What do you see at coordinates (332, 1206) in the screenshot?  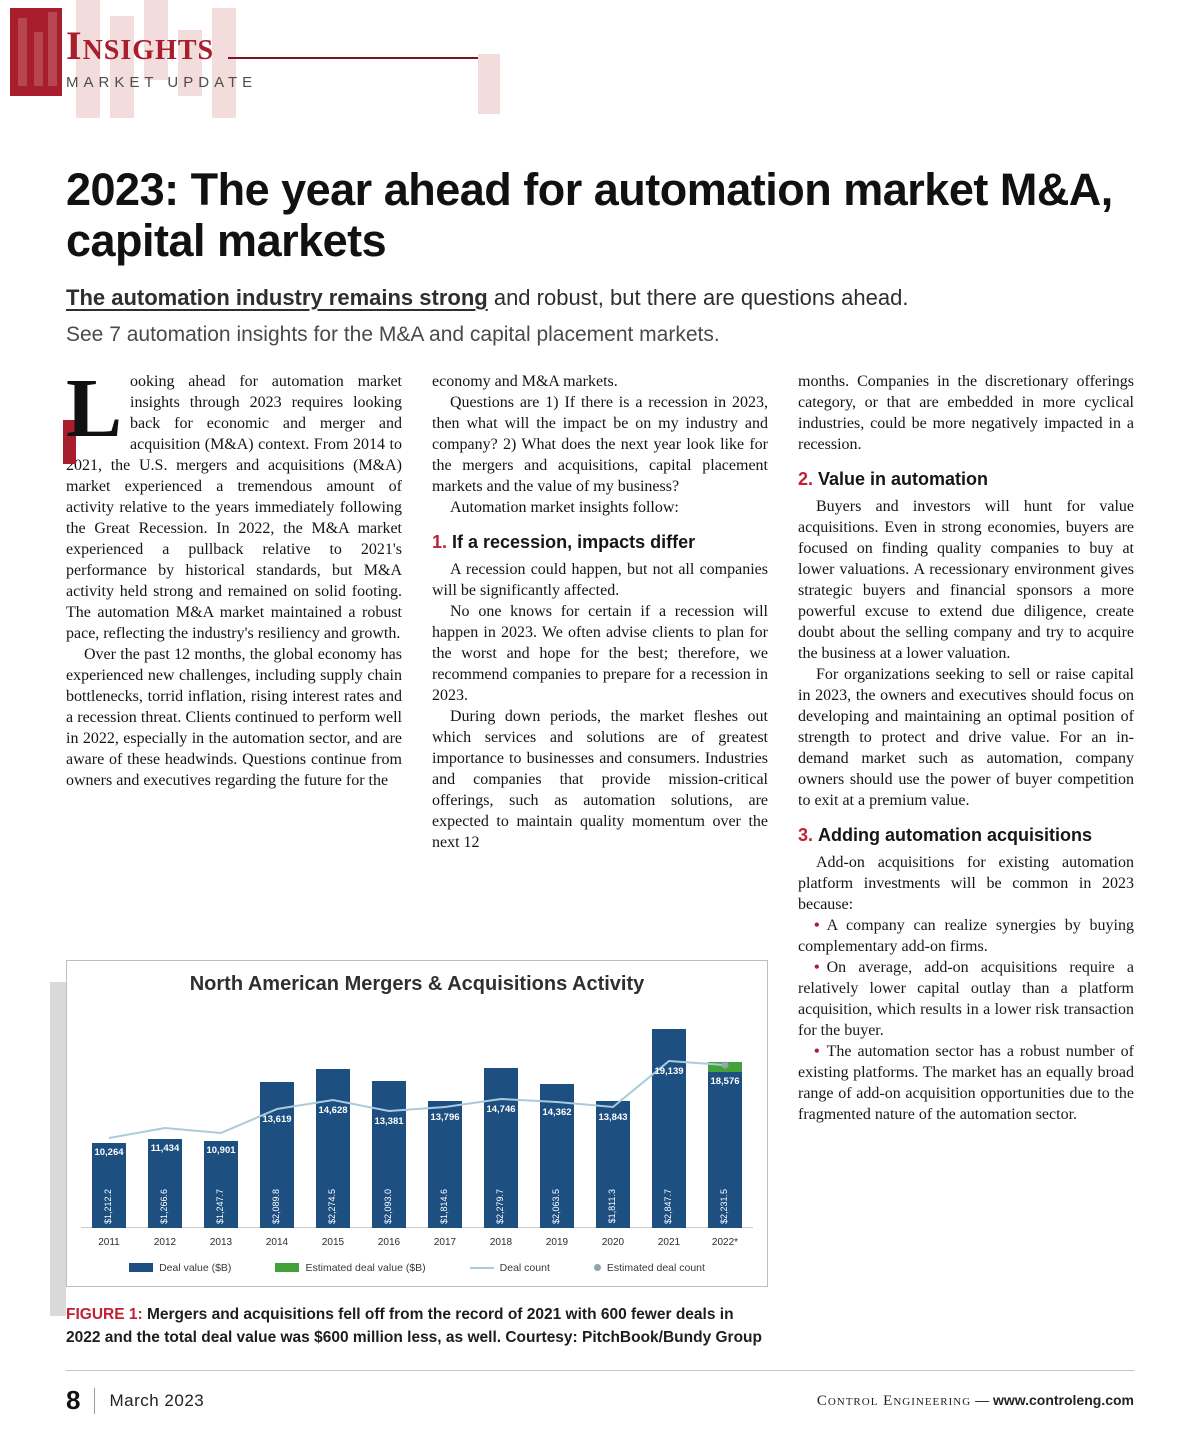 I see `bar-value-label: $2,274.5` at bounding box center [332, 1206].